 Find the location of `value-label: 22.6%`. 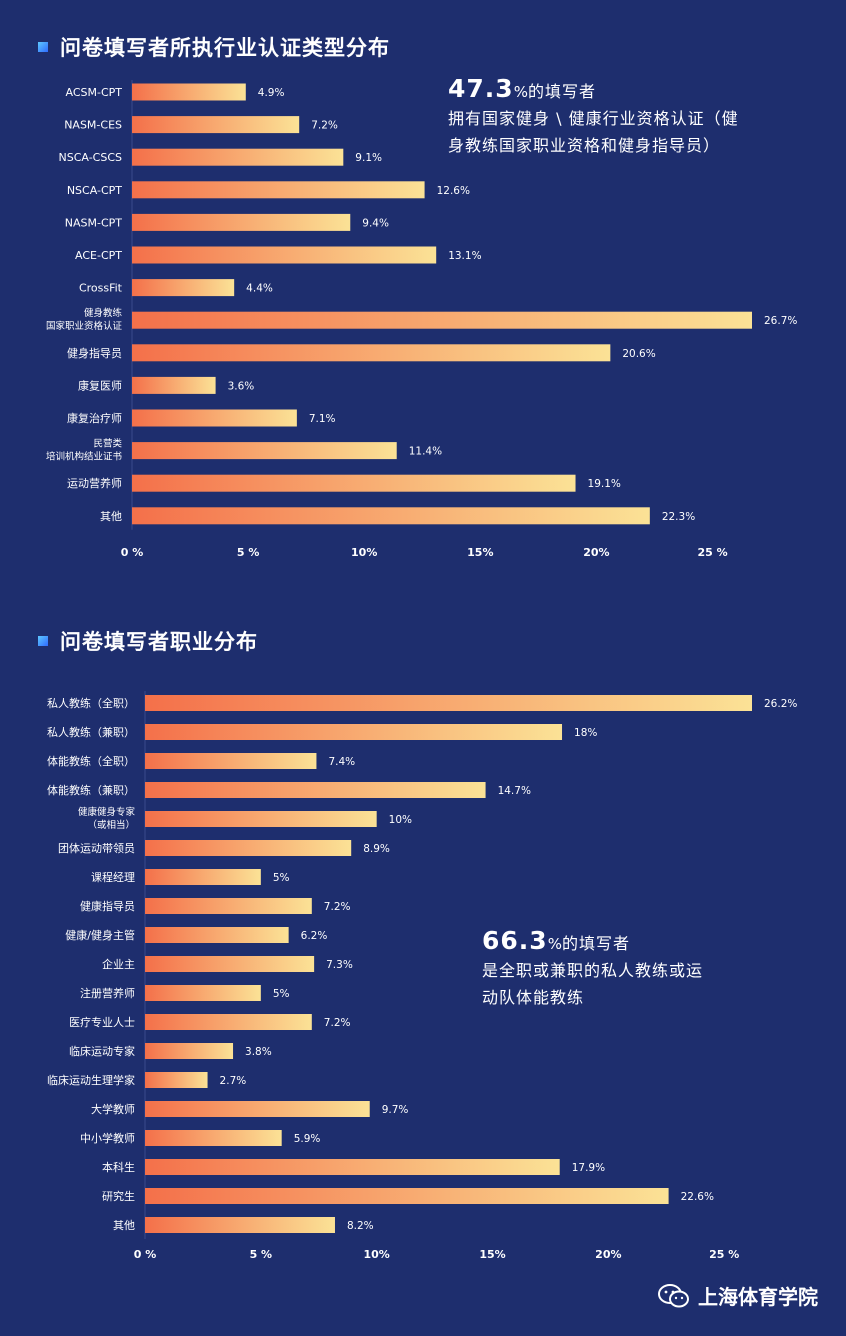

value-label: 22.6% is located at coordinates (697, 1197).